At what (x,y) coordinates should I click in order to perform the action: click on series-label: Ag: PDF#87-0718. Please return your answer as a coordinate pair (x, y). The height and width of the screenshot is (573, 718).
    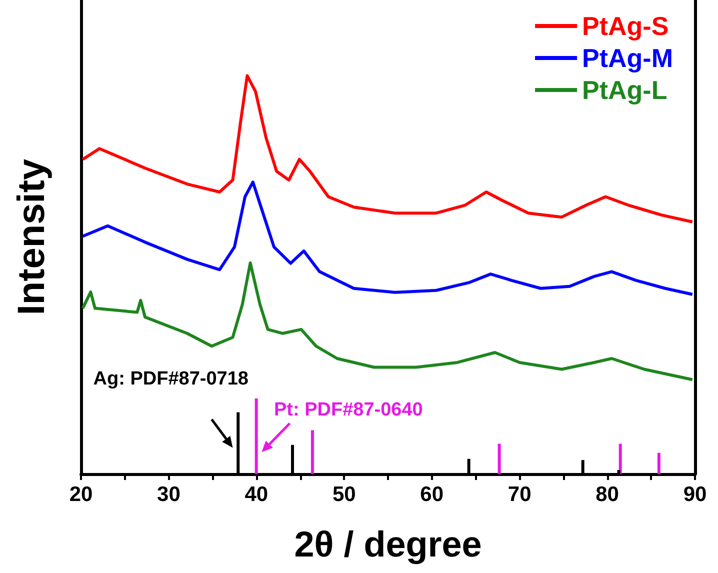
    Looking at the image, I should click on (171, 379).